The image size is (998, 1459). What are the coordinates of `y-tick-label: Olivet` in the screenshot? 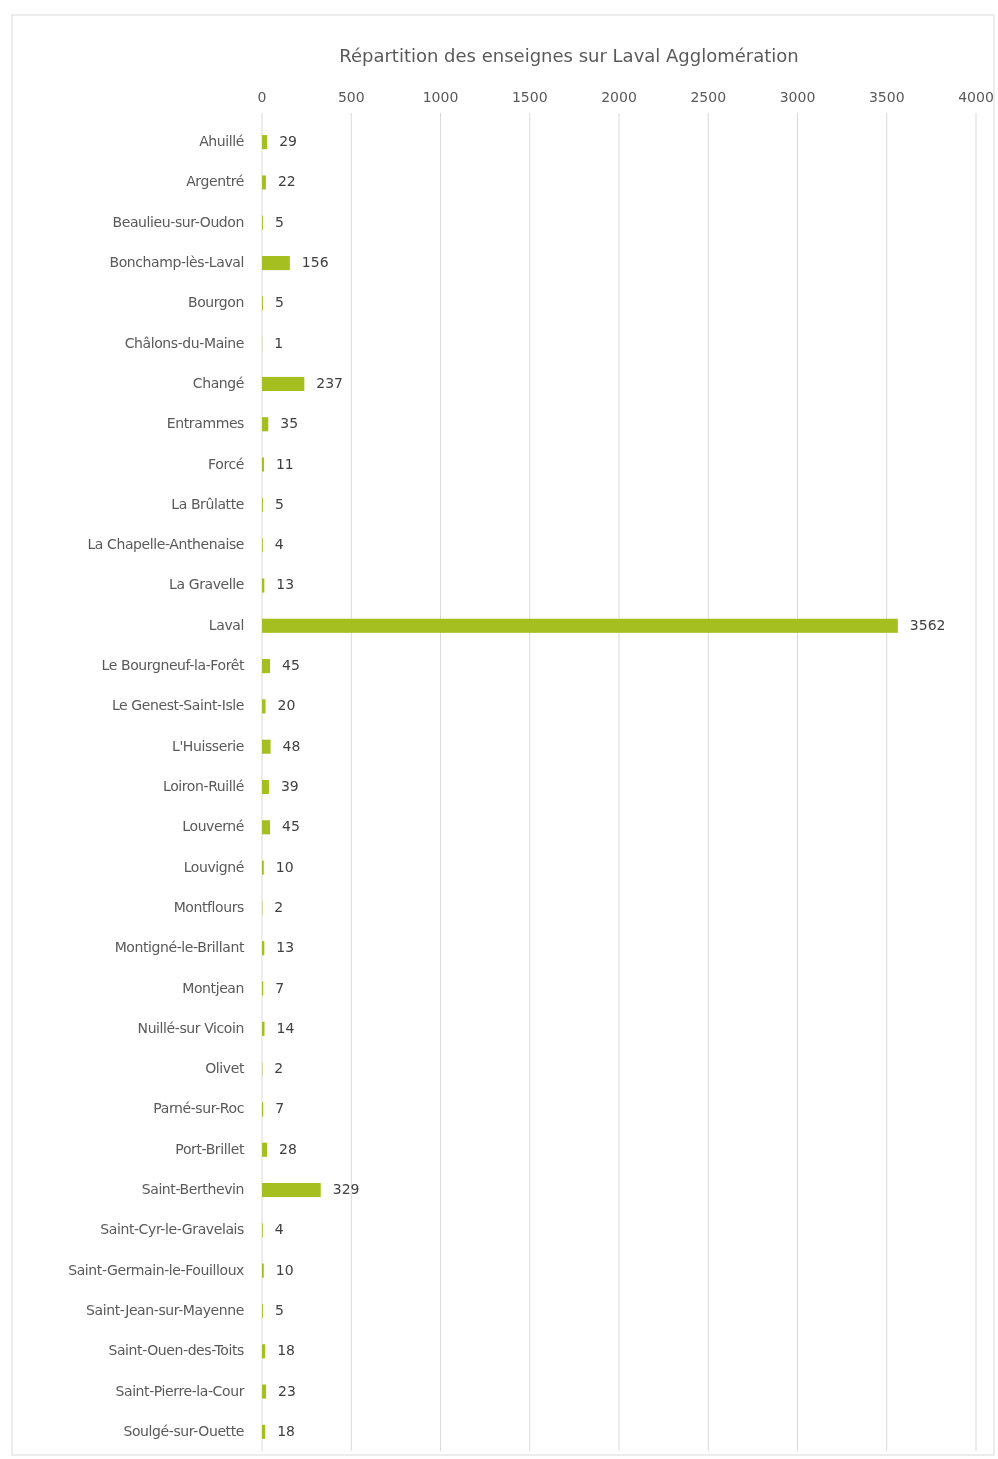 It's located at (225, 1068).